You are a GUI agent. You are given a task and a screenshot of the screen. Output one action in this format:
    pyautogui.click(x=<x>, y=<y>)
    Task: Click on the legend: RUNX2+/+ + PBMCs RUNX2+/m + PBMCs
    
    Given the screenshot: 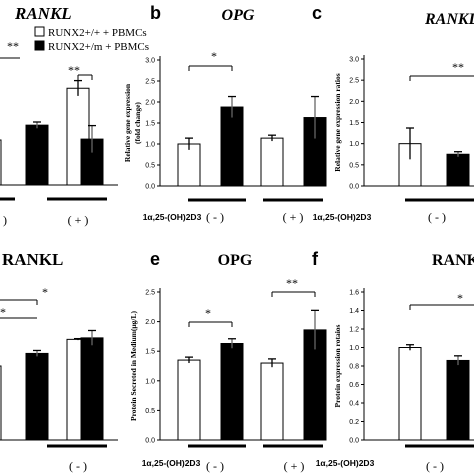 What is the action you would take?
    pyautogui.click(x=91, y=39)
    